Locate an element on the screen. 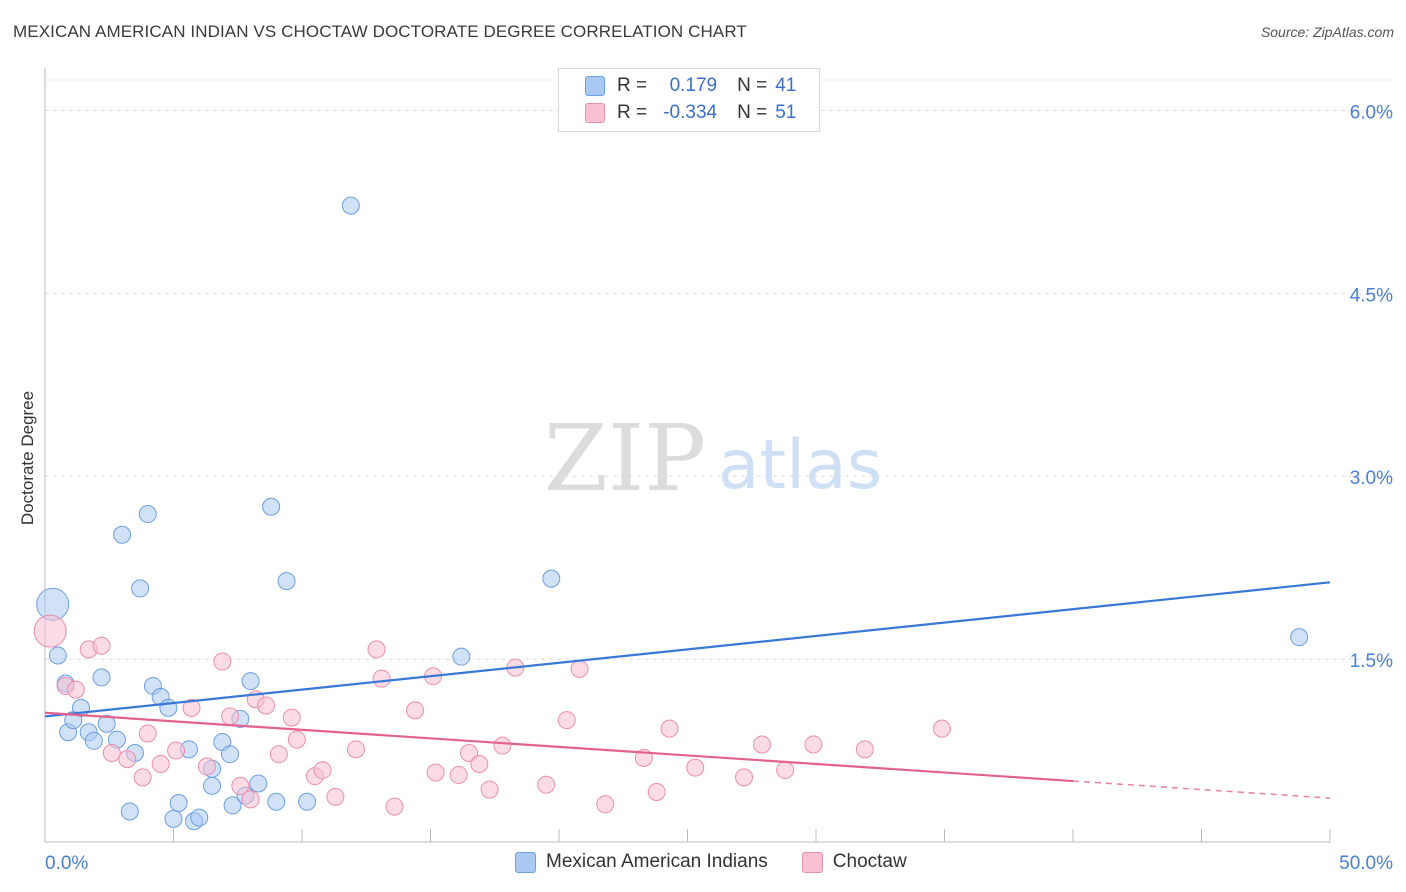  series-swatch-blue is located at coordinates (525, 862).